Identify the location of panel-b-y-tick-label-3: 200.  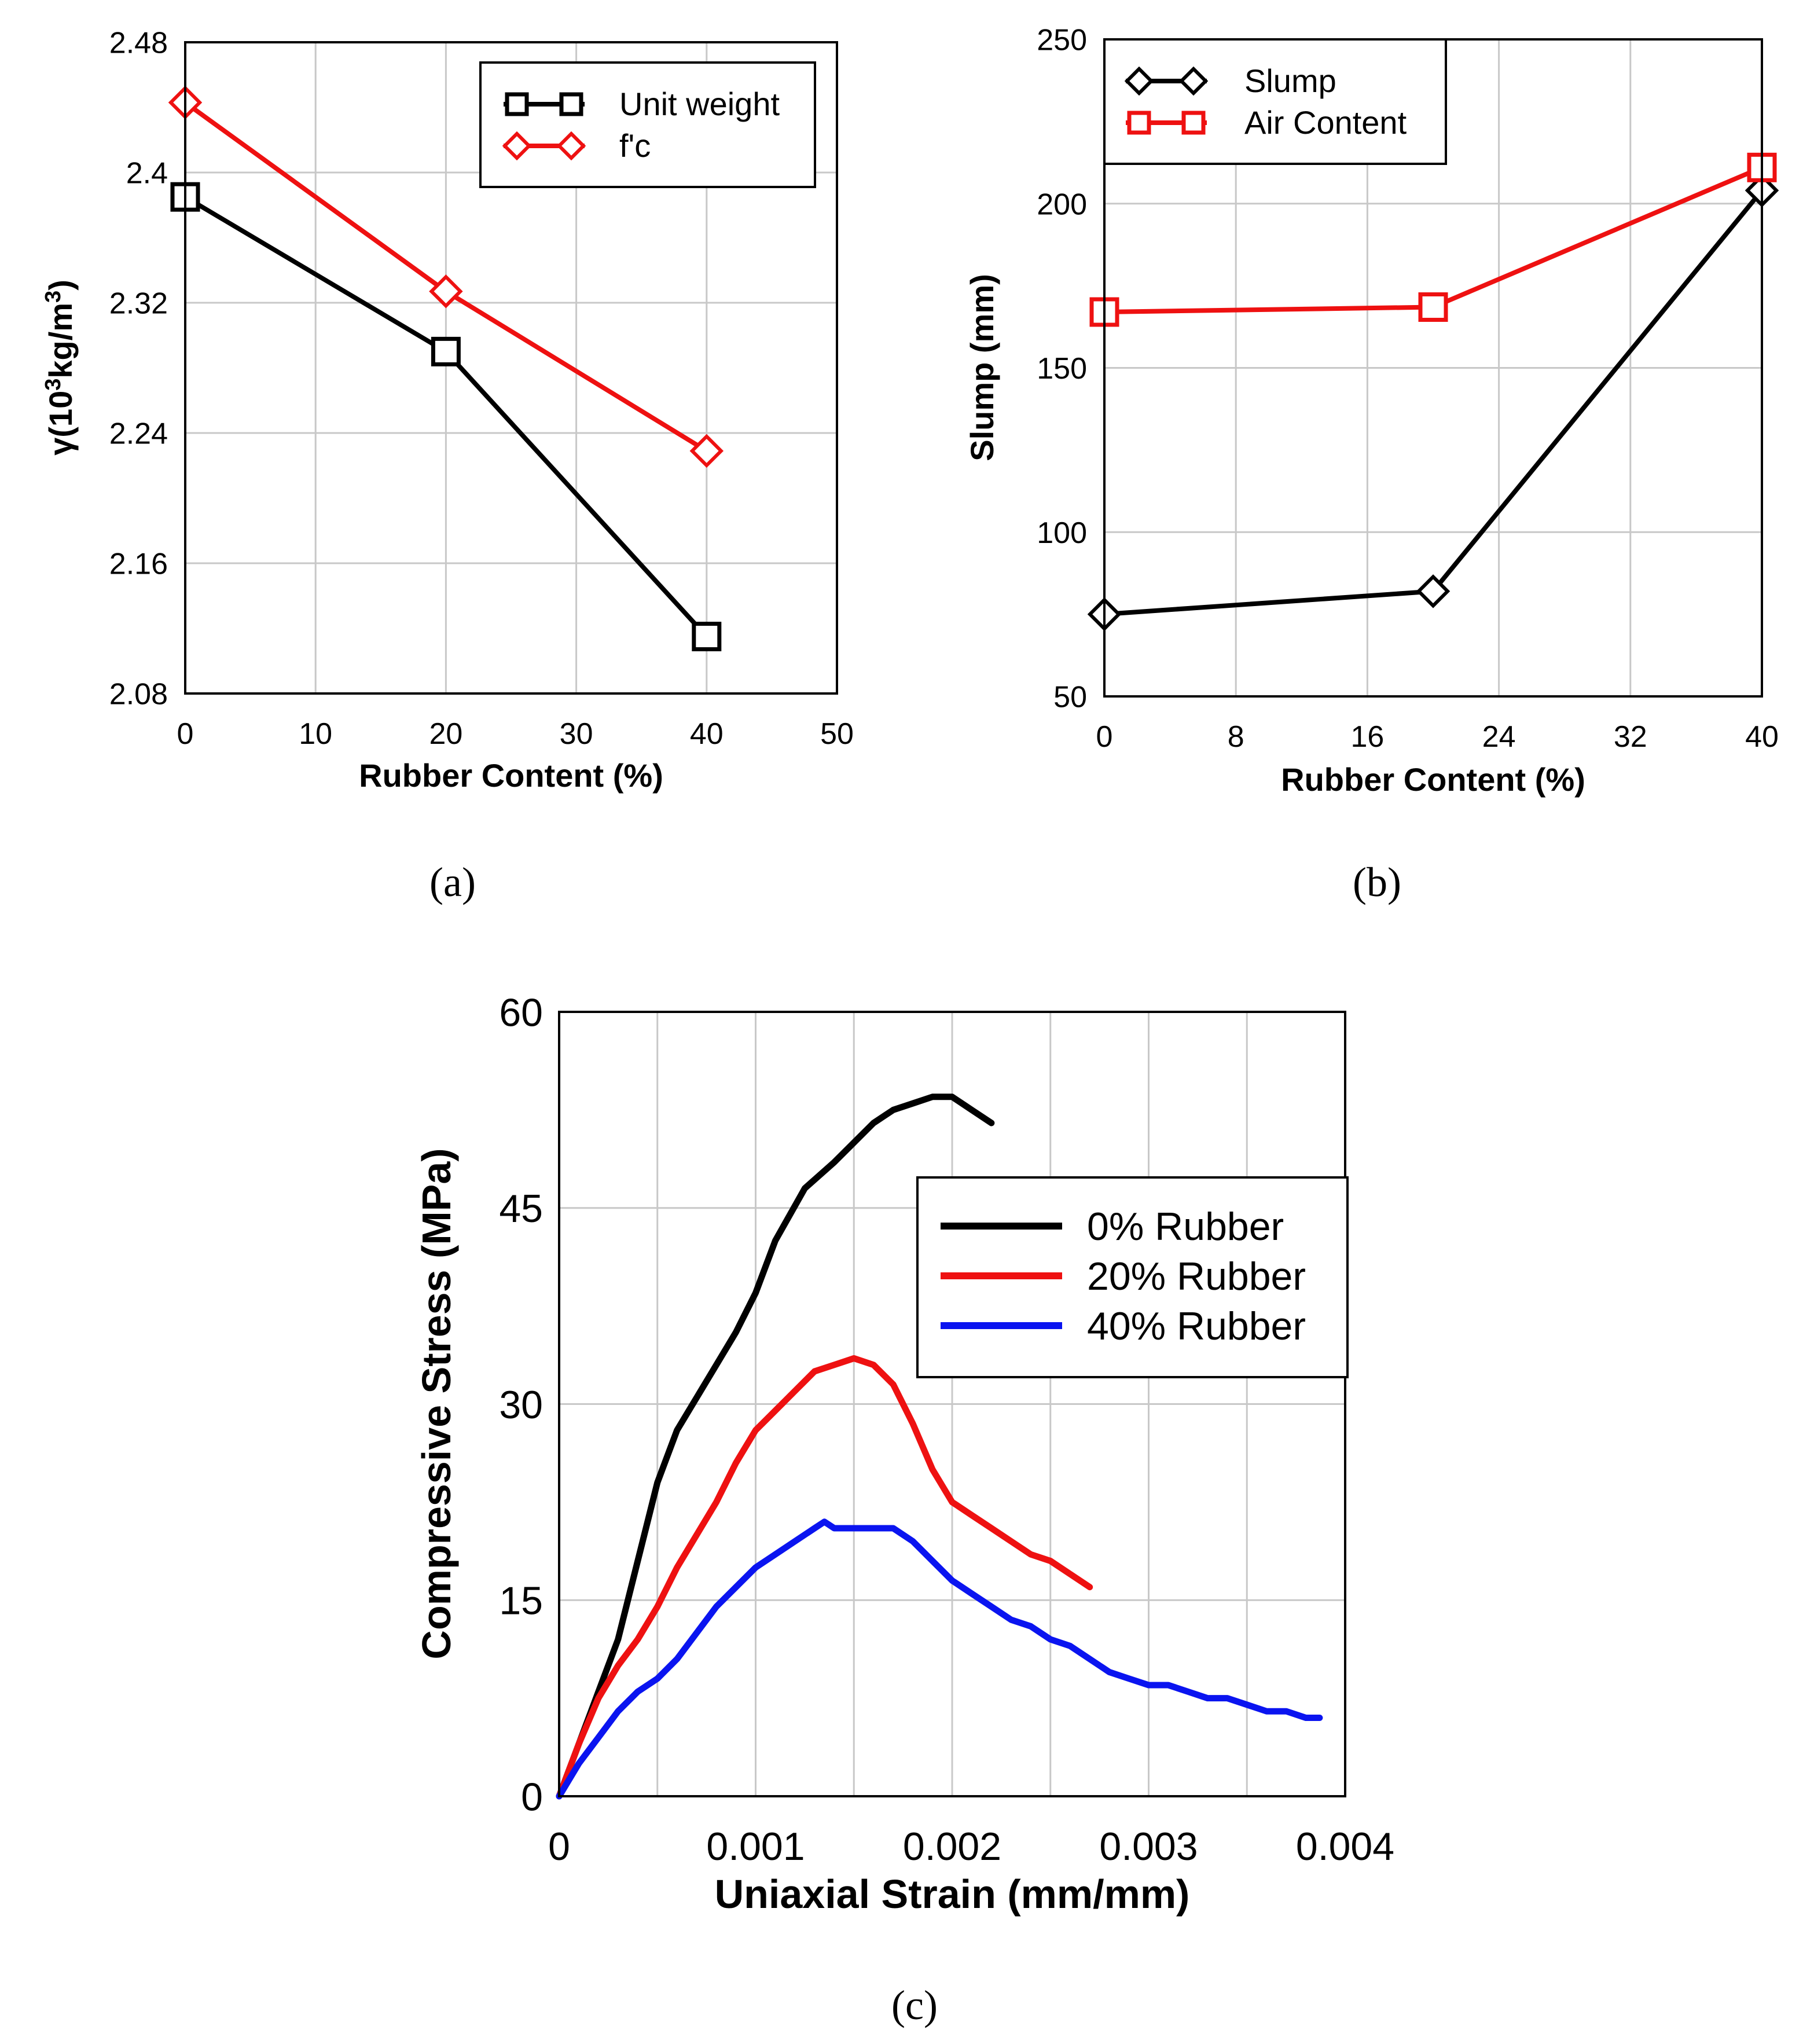
(1062, 205).